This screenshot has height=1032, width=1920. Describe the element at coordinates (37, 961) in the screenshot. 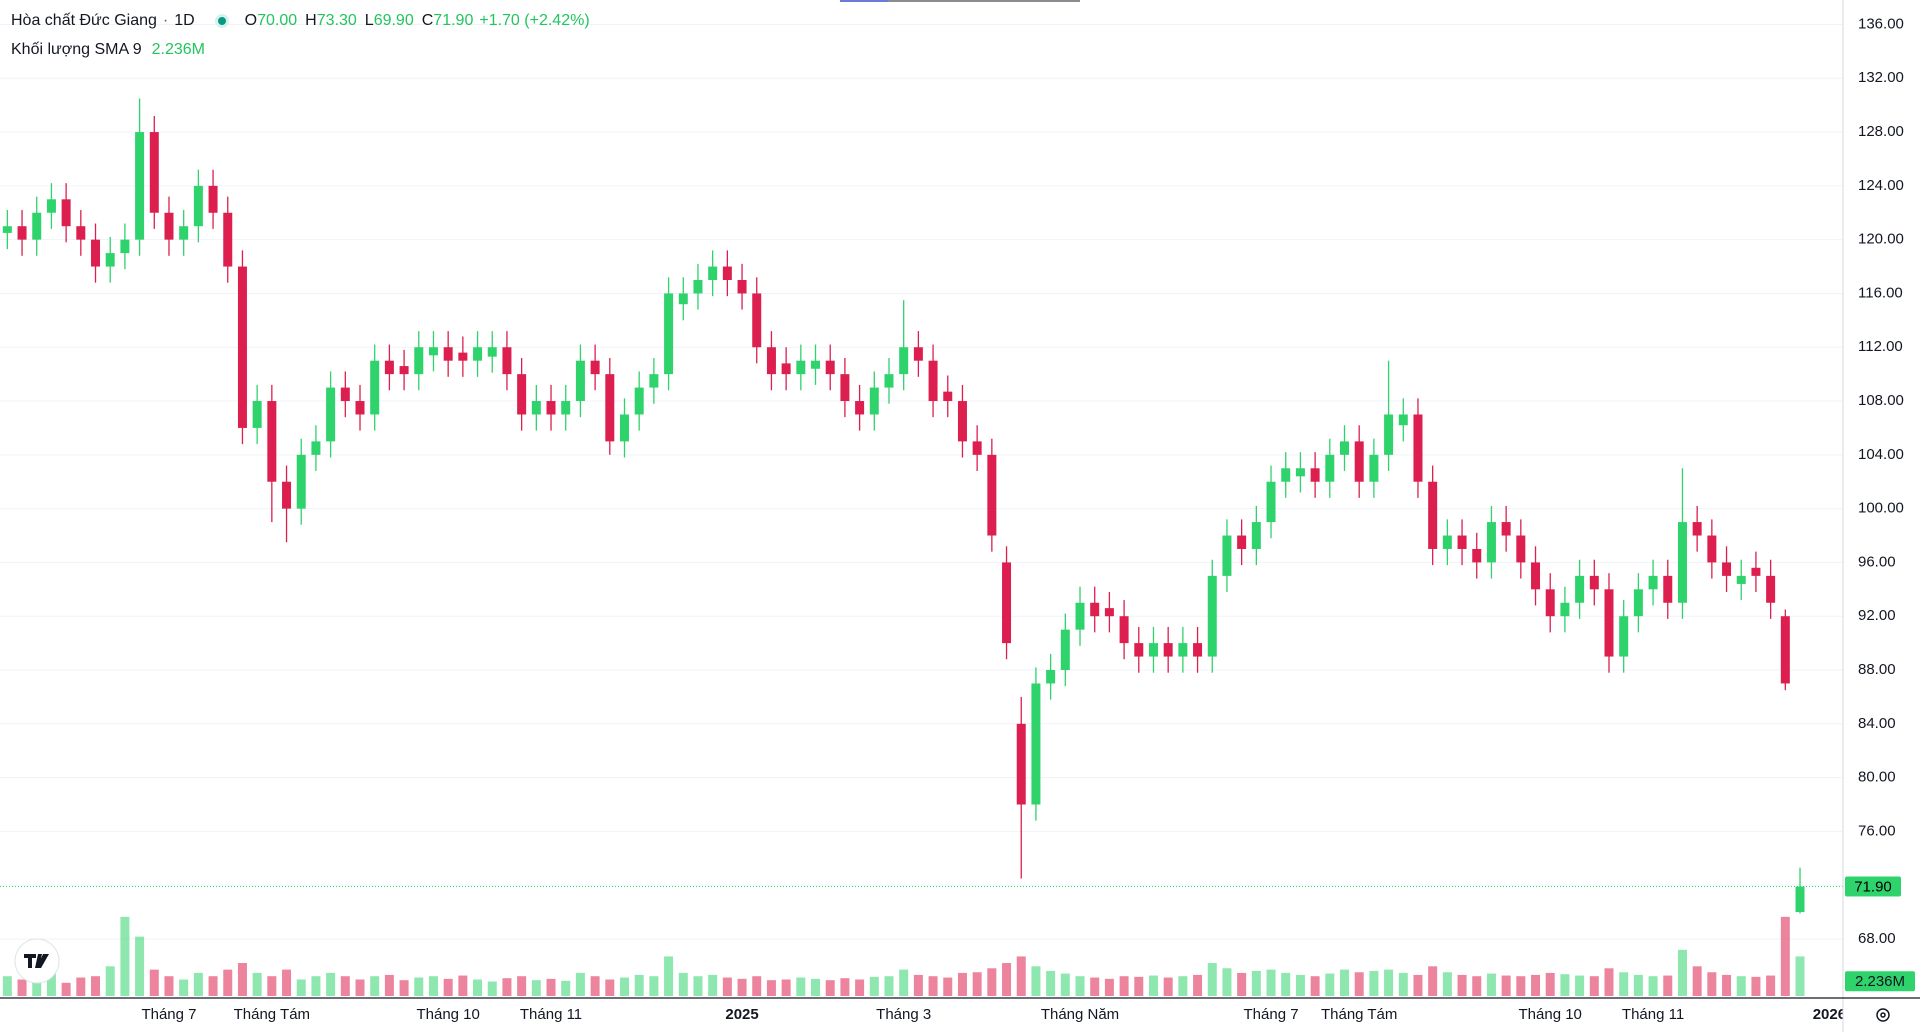

I see `logo` at that location.